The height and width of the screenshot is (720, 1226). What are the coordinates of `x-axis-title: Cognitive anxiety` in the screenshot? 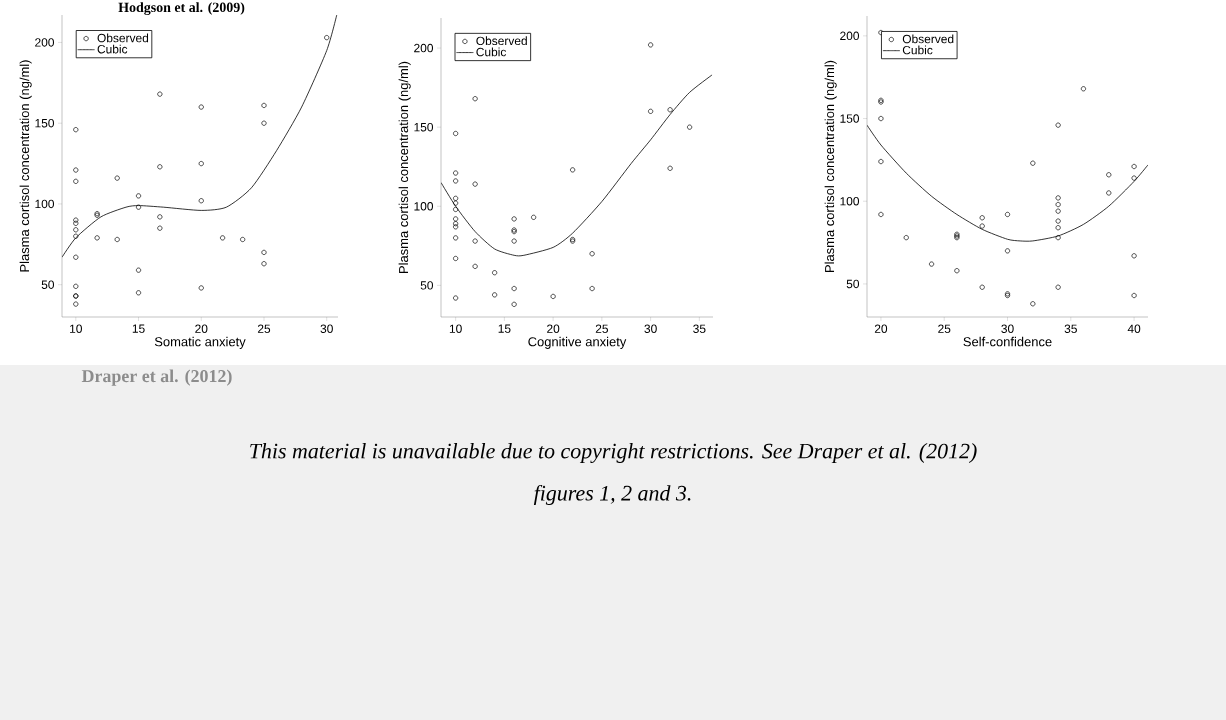 It's located at (577, 342).